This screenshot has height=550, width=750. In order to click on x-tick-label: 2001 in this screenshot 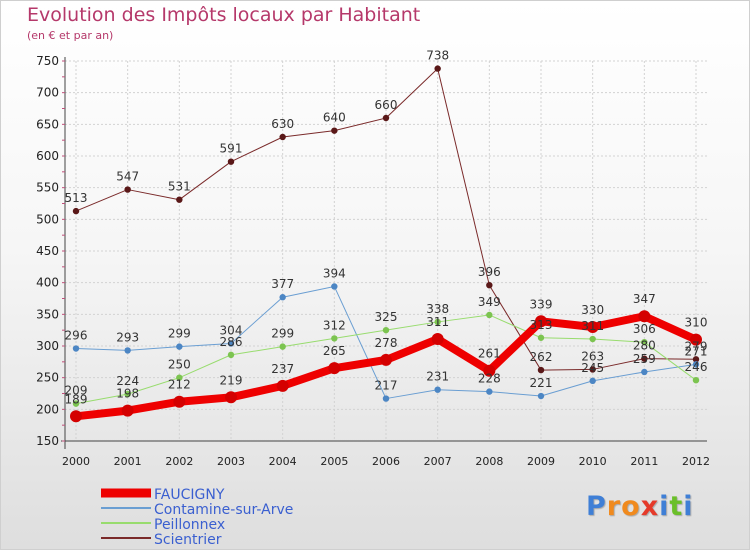, I will do `click(128, 461)`.